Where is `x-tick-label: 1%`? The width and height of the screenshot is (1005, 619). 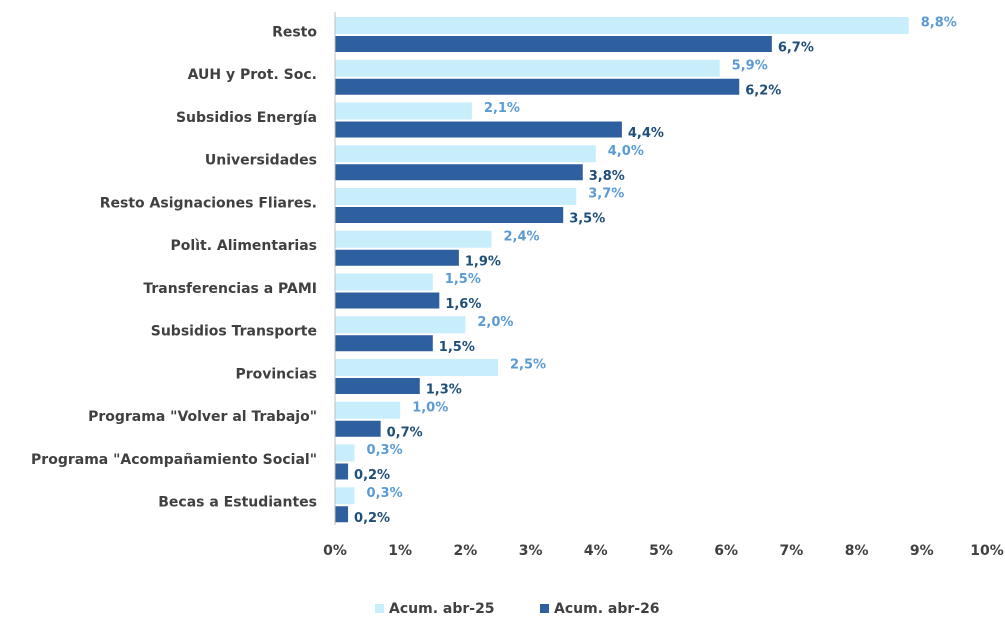
x-tick-label: 1% is located at coordinates (400, 551).